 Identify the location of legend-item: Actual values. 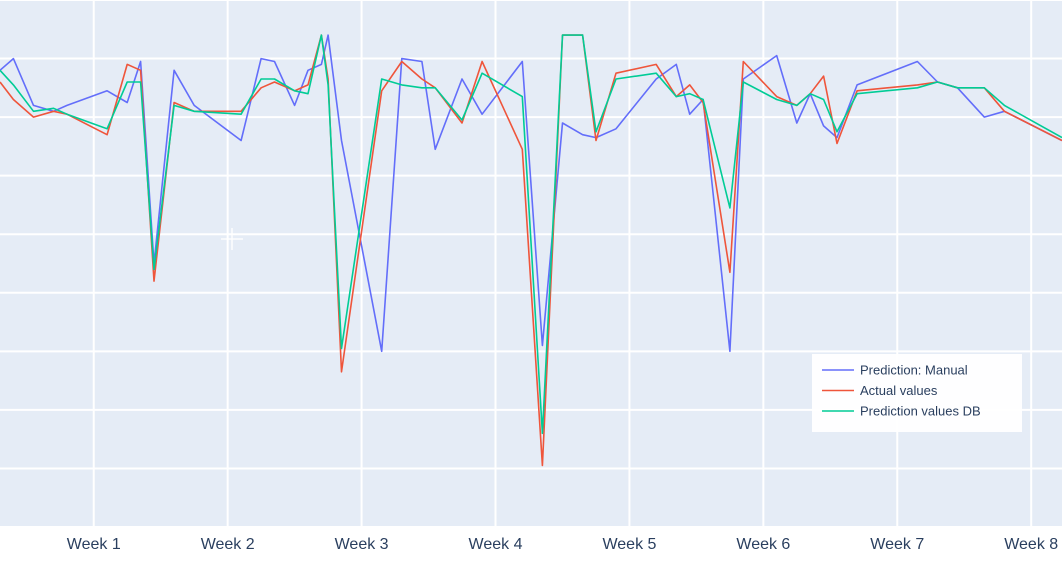
(880, 390).